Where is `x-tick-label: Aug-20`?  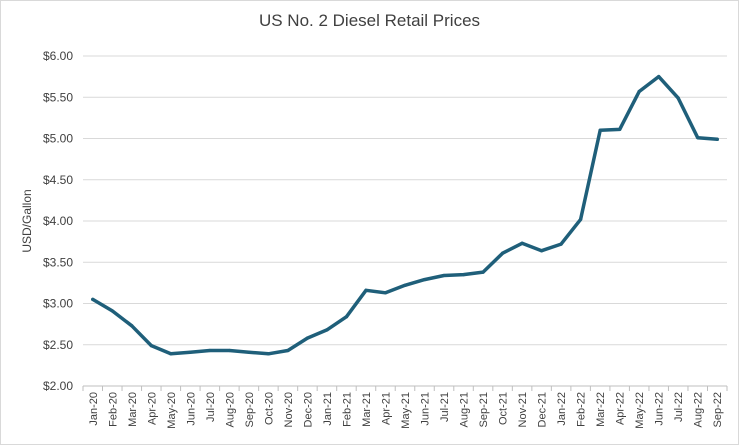
x-tick-label: Aug-20 is located at coordinates (230, 409).